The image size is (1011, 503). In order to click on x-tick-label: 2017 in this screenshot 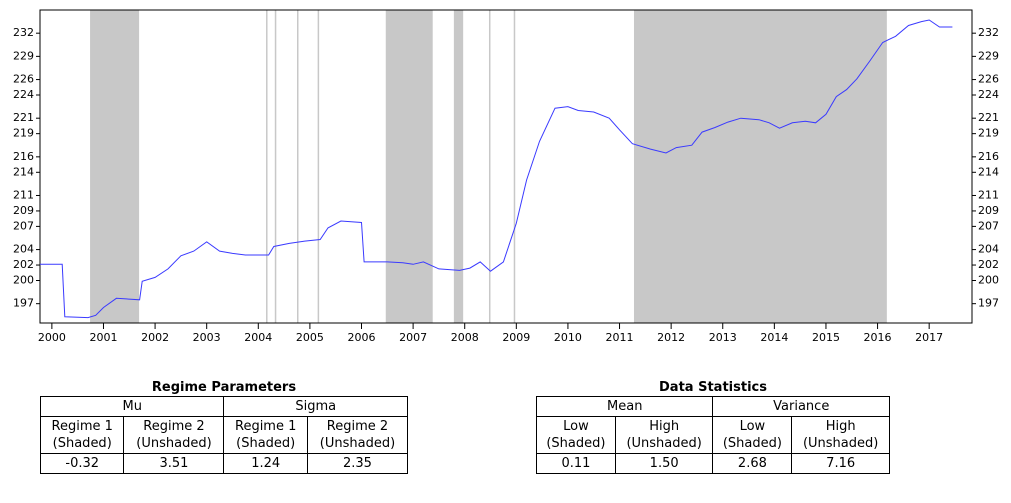, I will do `click(929, 337)`.